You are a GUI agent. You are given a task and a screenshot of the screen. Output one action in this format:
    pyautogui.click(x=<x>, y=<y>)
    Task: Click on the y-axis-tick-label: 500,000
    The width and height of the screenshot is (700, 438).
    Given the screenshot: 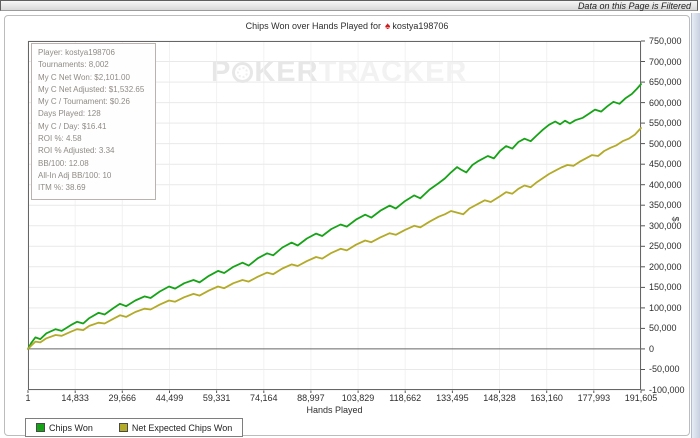 What is the action you would take?
    pyautogui.click(x=665, y=143)
    